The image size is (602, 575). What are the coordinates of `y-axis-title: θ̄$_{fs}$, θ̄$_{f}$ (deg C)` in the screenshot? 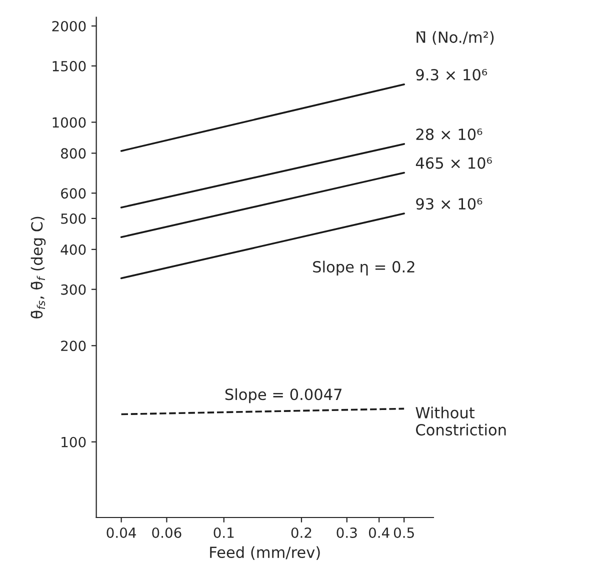 It's located at (38, 267).